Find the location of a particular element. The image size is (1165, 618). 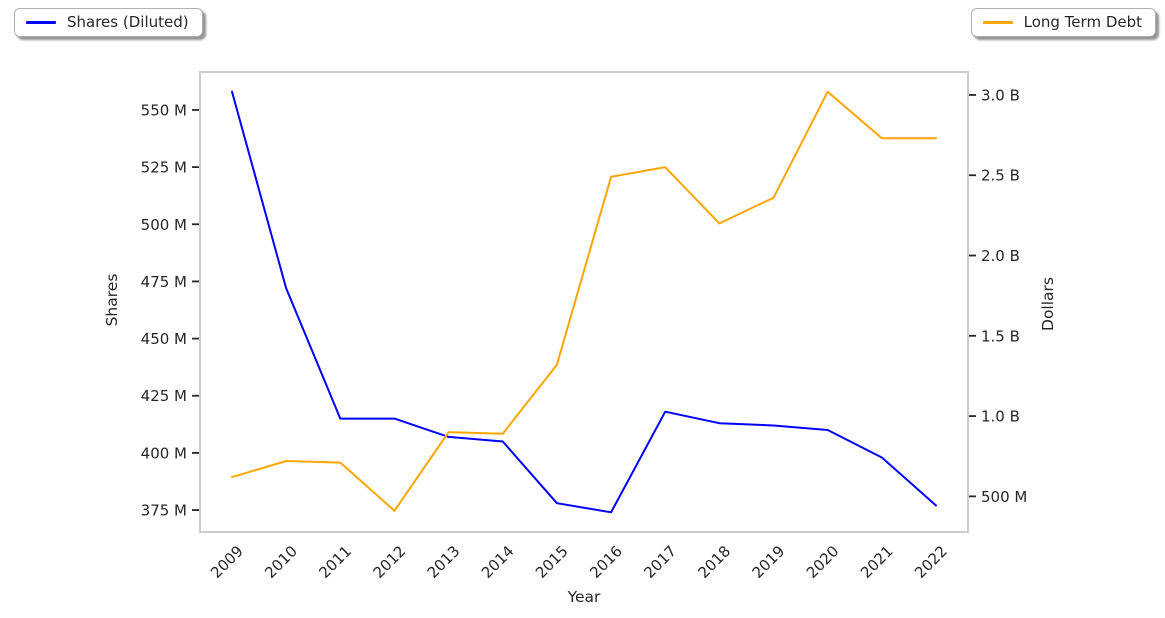

svg-text: 2.0 B is located at coordinates (1000, 256).